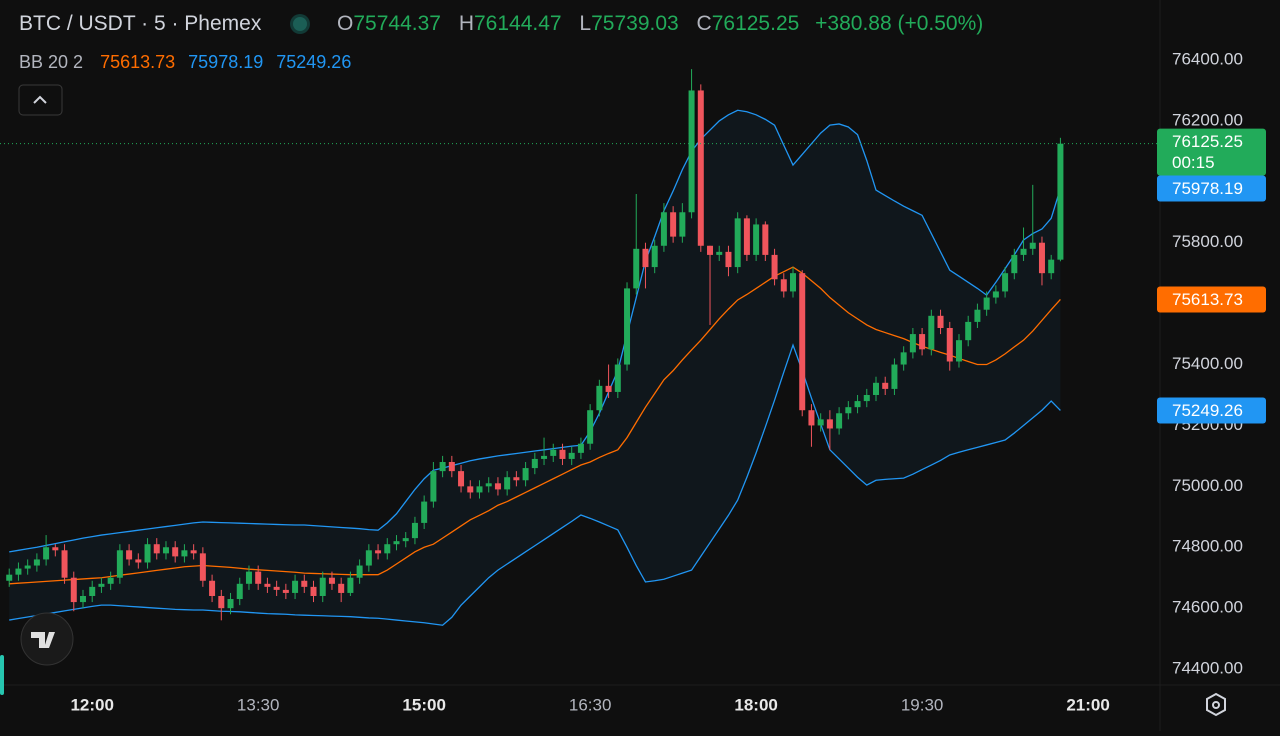 Image resolution: width=1280 pixels, height=736 pixels. What do you see at coordinates (140, 23) in the screenshot?
I see `symbol-title: BTC / USDT · 5 · Phemex` at bounding box center [140, 23].